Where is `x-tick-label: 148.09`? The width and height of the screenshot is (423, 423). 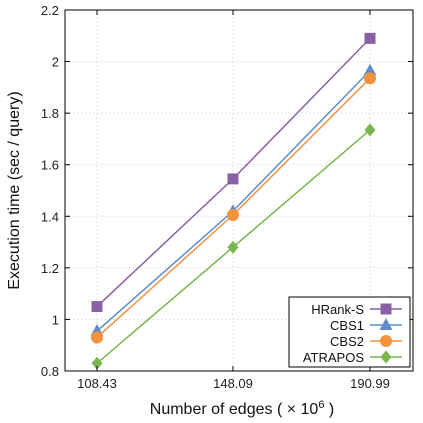 x-tick-label: 148.09 is located at coordinates (233, 383).